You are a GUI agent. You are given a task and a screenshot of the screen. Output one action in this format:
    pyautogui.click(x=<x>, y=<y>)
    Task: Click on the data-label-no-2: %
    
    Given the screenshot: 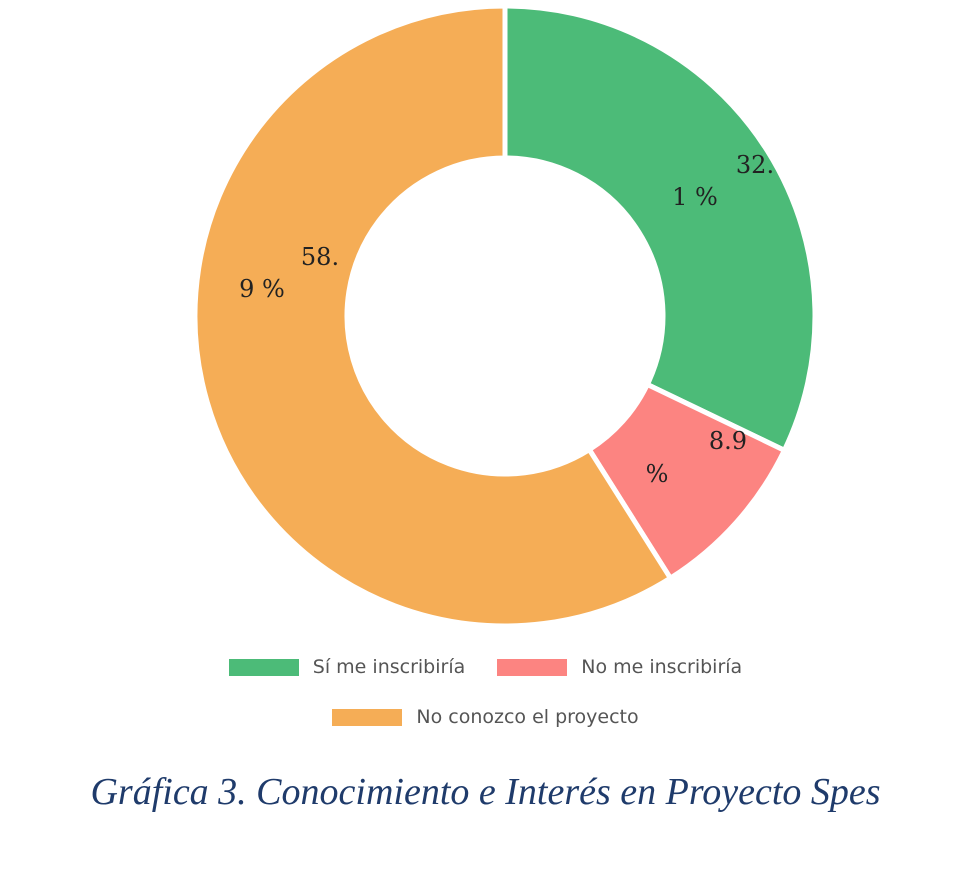 What is the action you would take?
    pyautogui.click(x=657, y=474)
    